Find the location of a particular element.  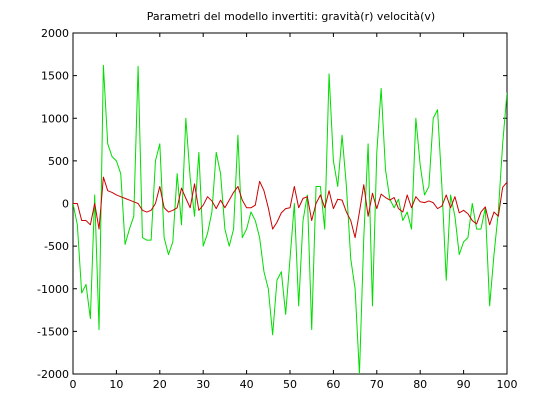

x-tick-label: 50 is located at coordinates (290, 384).